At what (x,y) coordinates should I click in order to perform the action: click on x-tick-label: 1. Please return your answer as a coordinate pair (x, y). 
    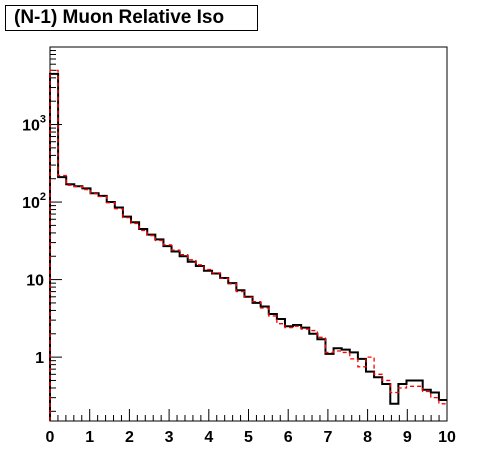
    Looking at the image, I should click on (89, 437).